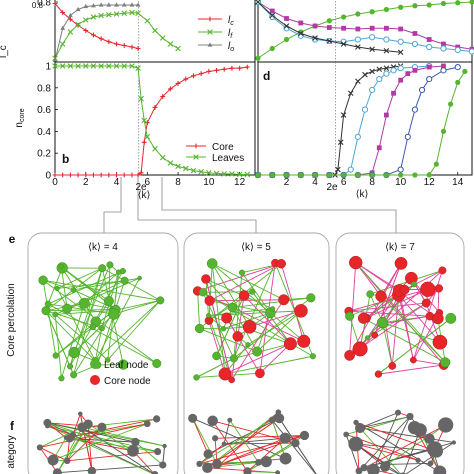 The image size is (474, 474). Describe the element at coordinates (48, 176) in the screenshot. I see `y-tick-label: 0` at that location.